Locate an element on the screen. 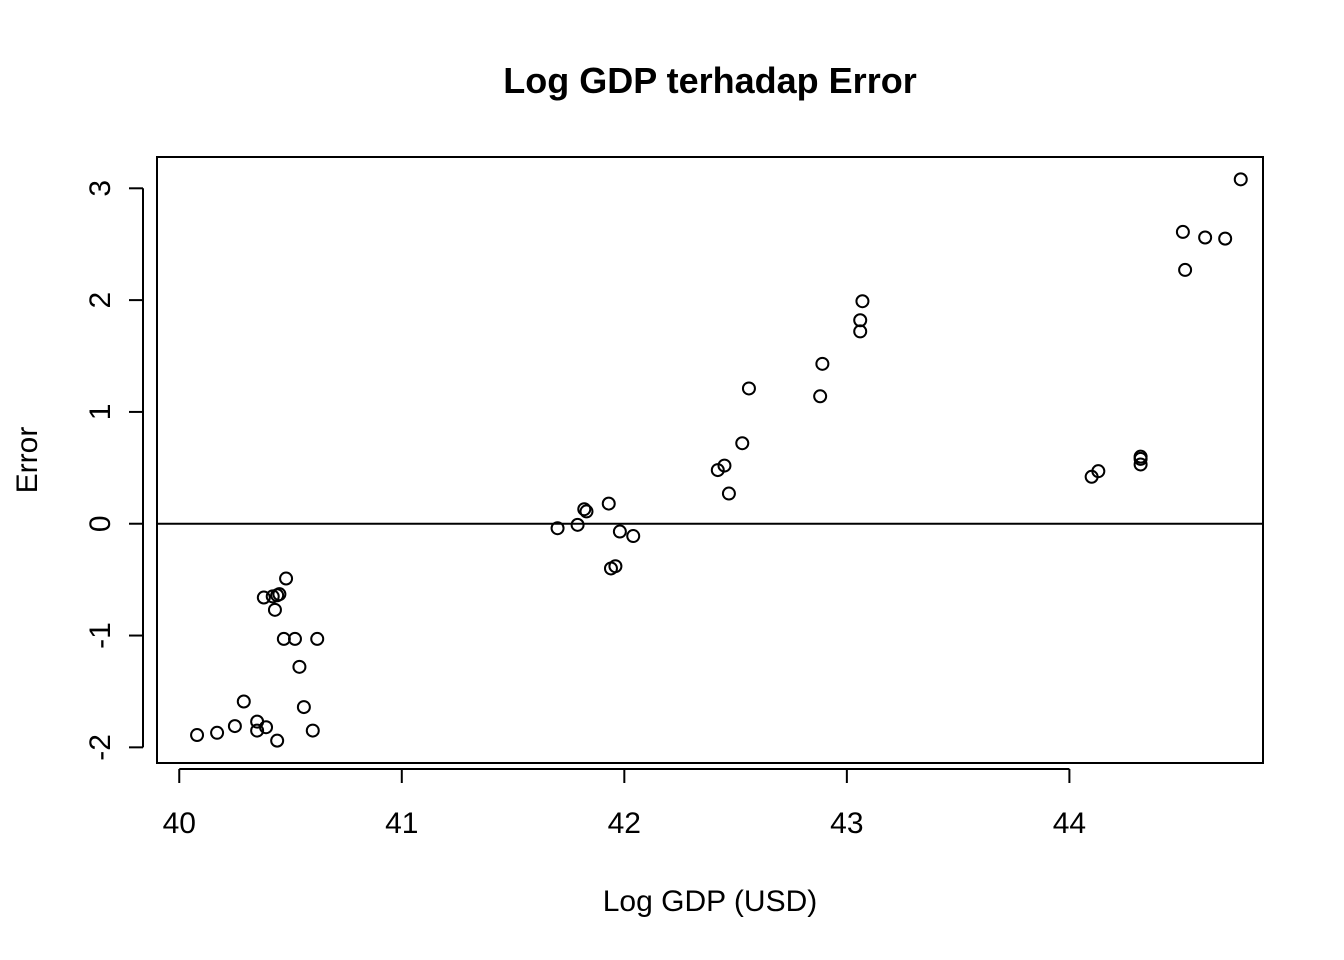 The height and width of the screenshot is (960, 1344). y-tick-label: 1 is located at coordinates (100, 412).